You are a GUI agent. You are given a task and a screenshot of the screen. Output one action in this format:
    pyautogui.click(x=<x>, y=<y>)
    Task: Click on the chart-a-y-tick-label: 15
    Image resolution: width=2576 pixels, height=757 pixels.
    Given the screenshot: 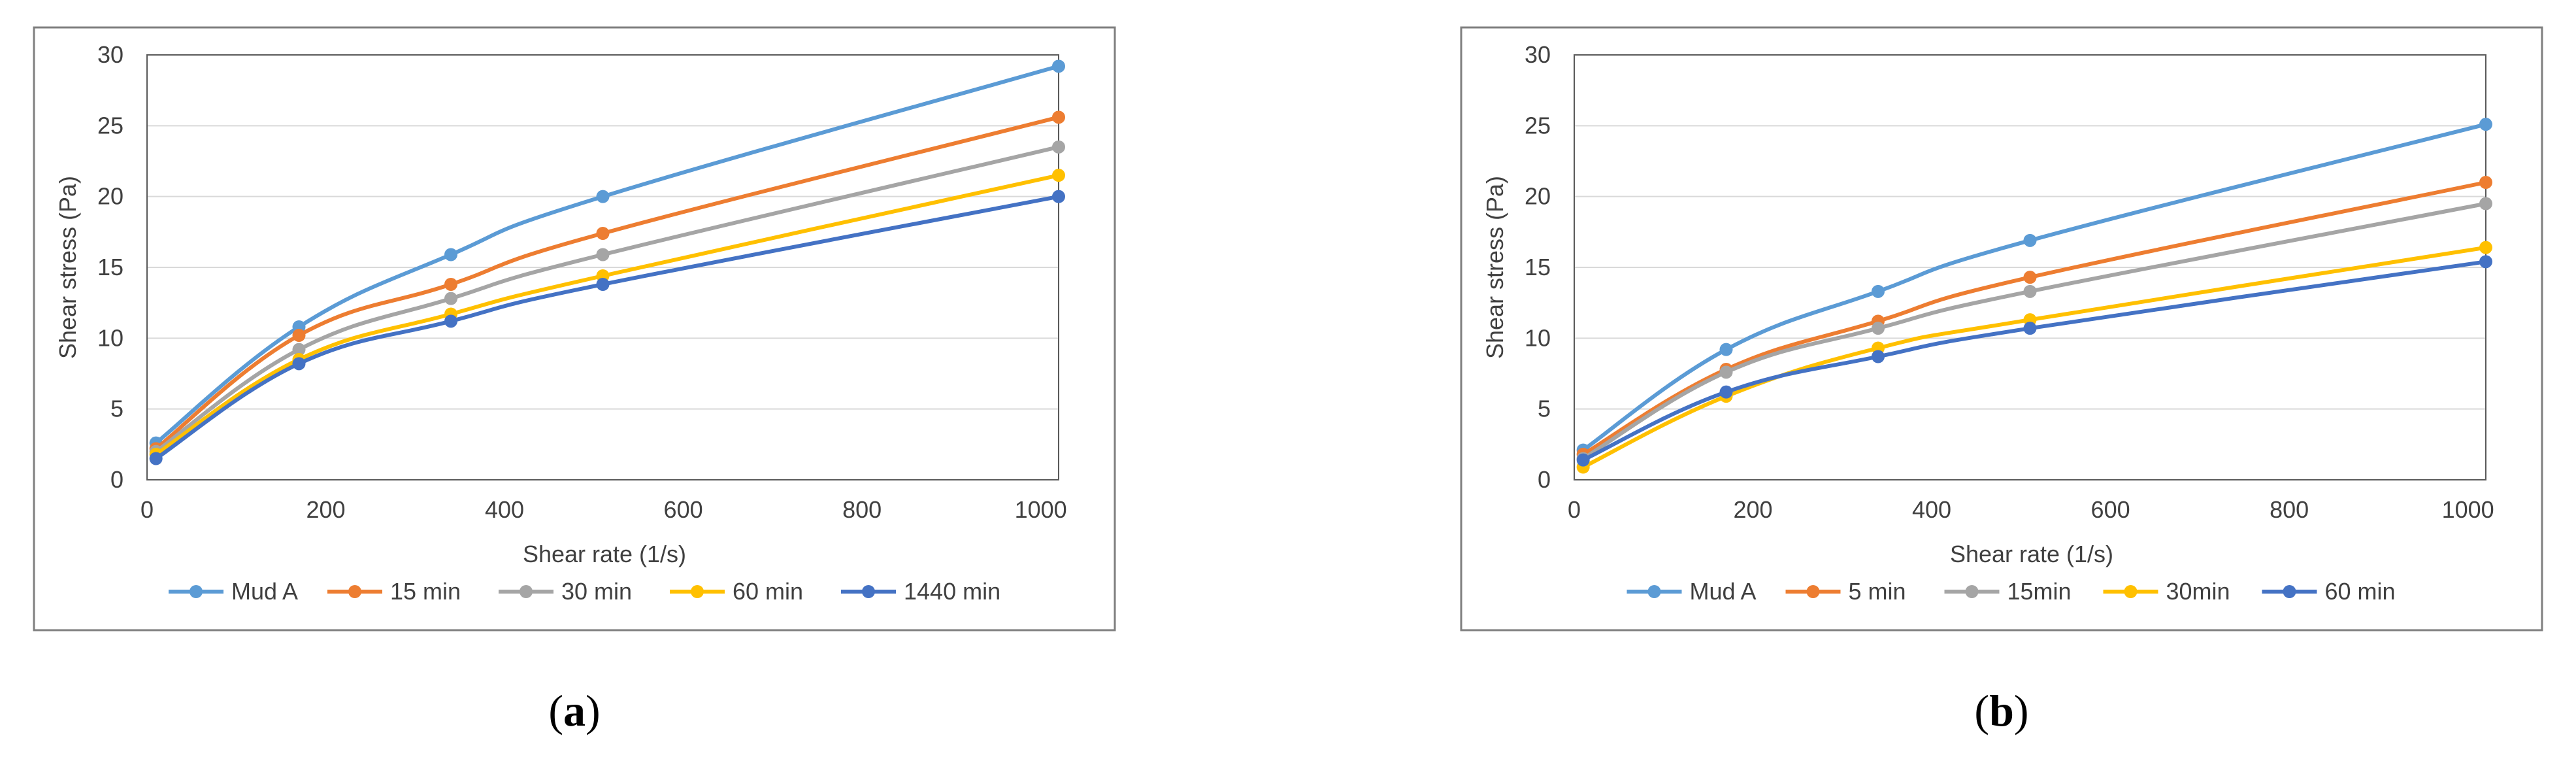 What is the action you would take?
    pyautogui.click(x=110, y=267)
    